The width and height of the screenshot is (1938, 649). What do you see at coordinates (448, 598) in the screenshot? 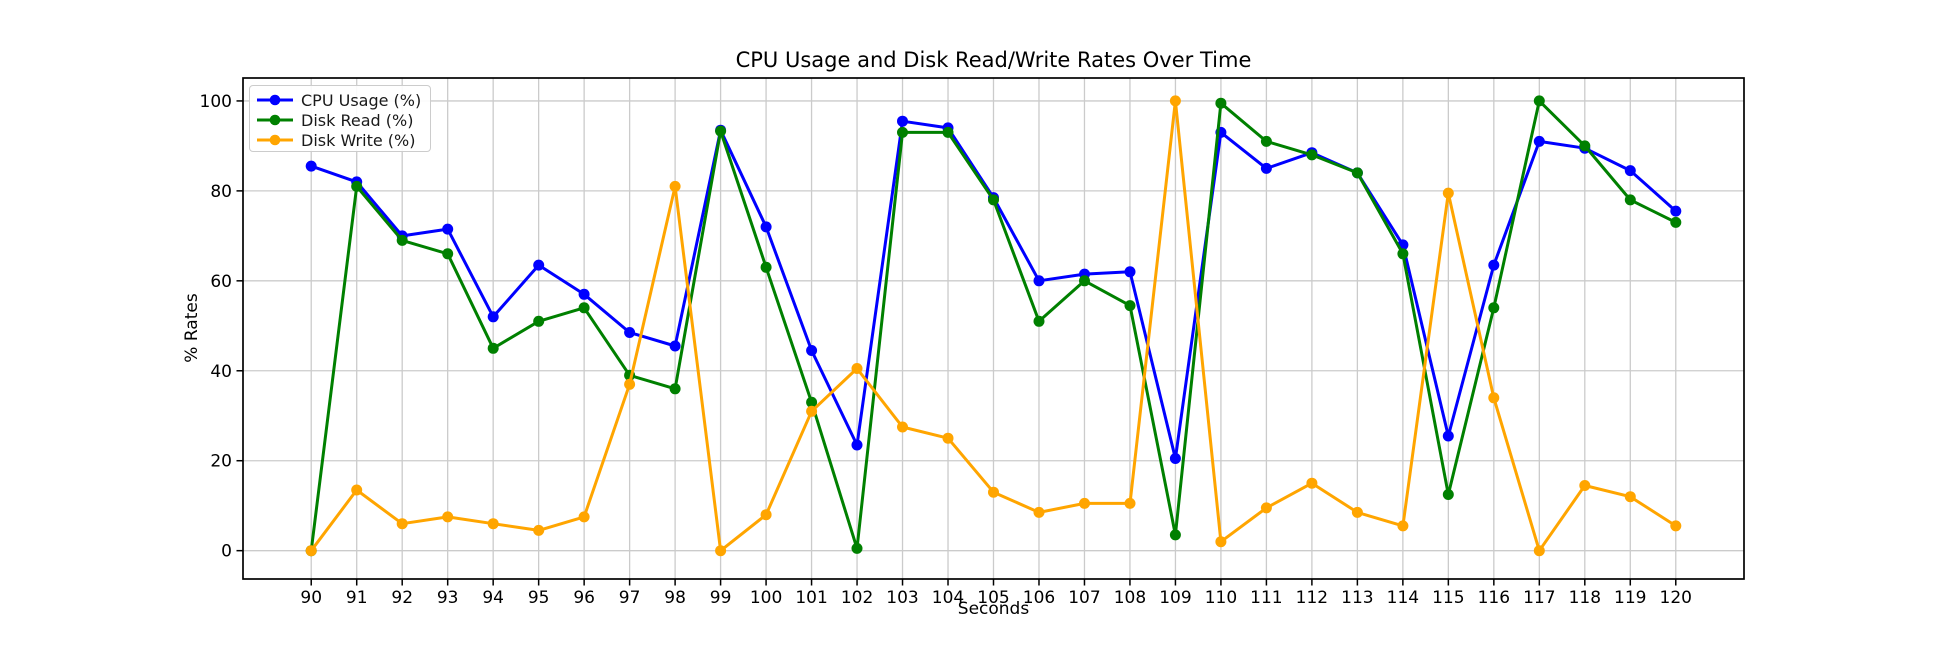
I see `x-tick-label: 93` at bounding box center [448, 598].